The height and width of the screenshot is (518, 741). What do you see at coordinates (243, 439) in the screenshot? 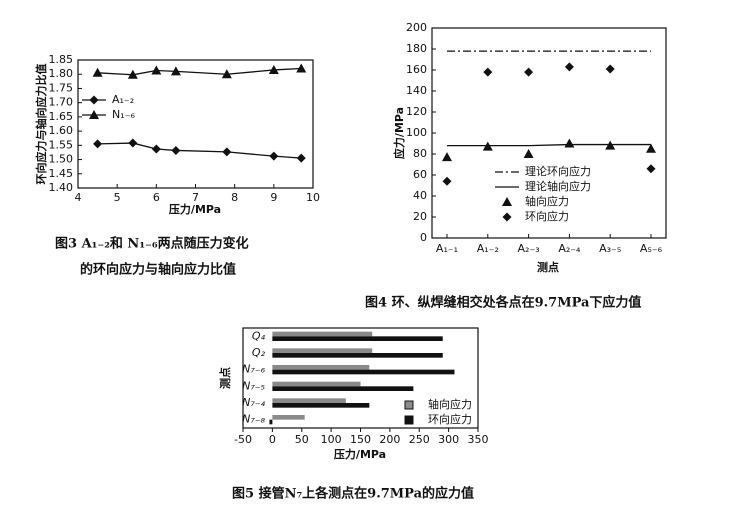
I see `x-tick-label: -50` at bounding box center [243, 439].